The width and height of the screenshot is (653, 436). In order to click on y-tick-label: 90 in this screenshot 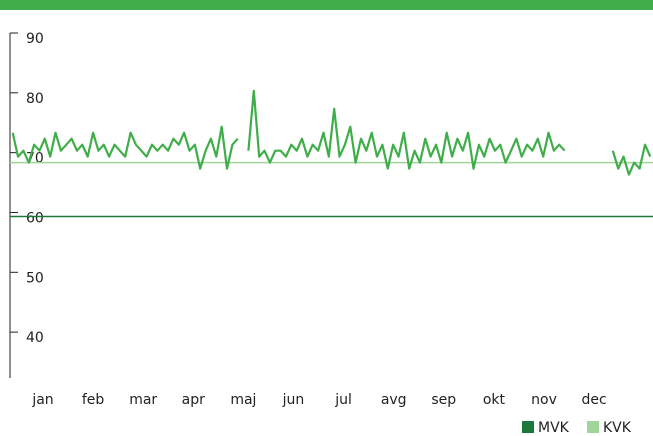, I will do `click(35, 39)`.